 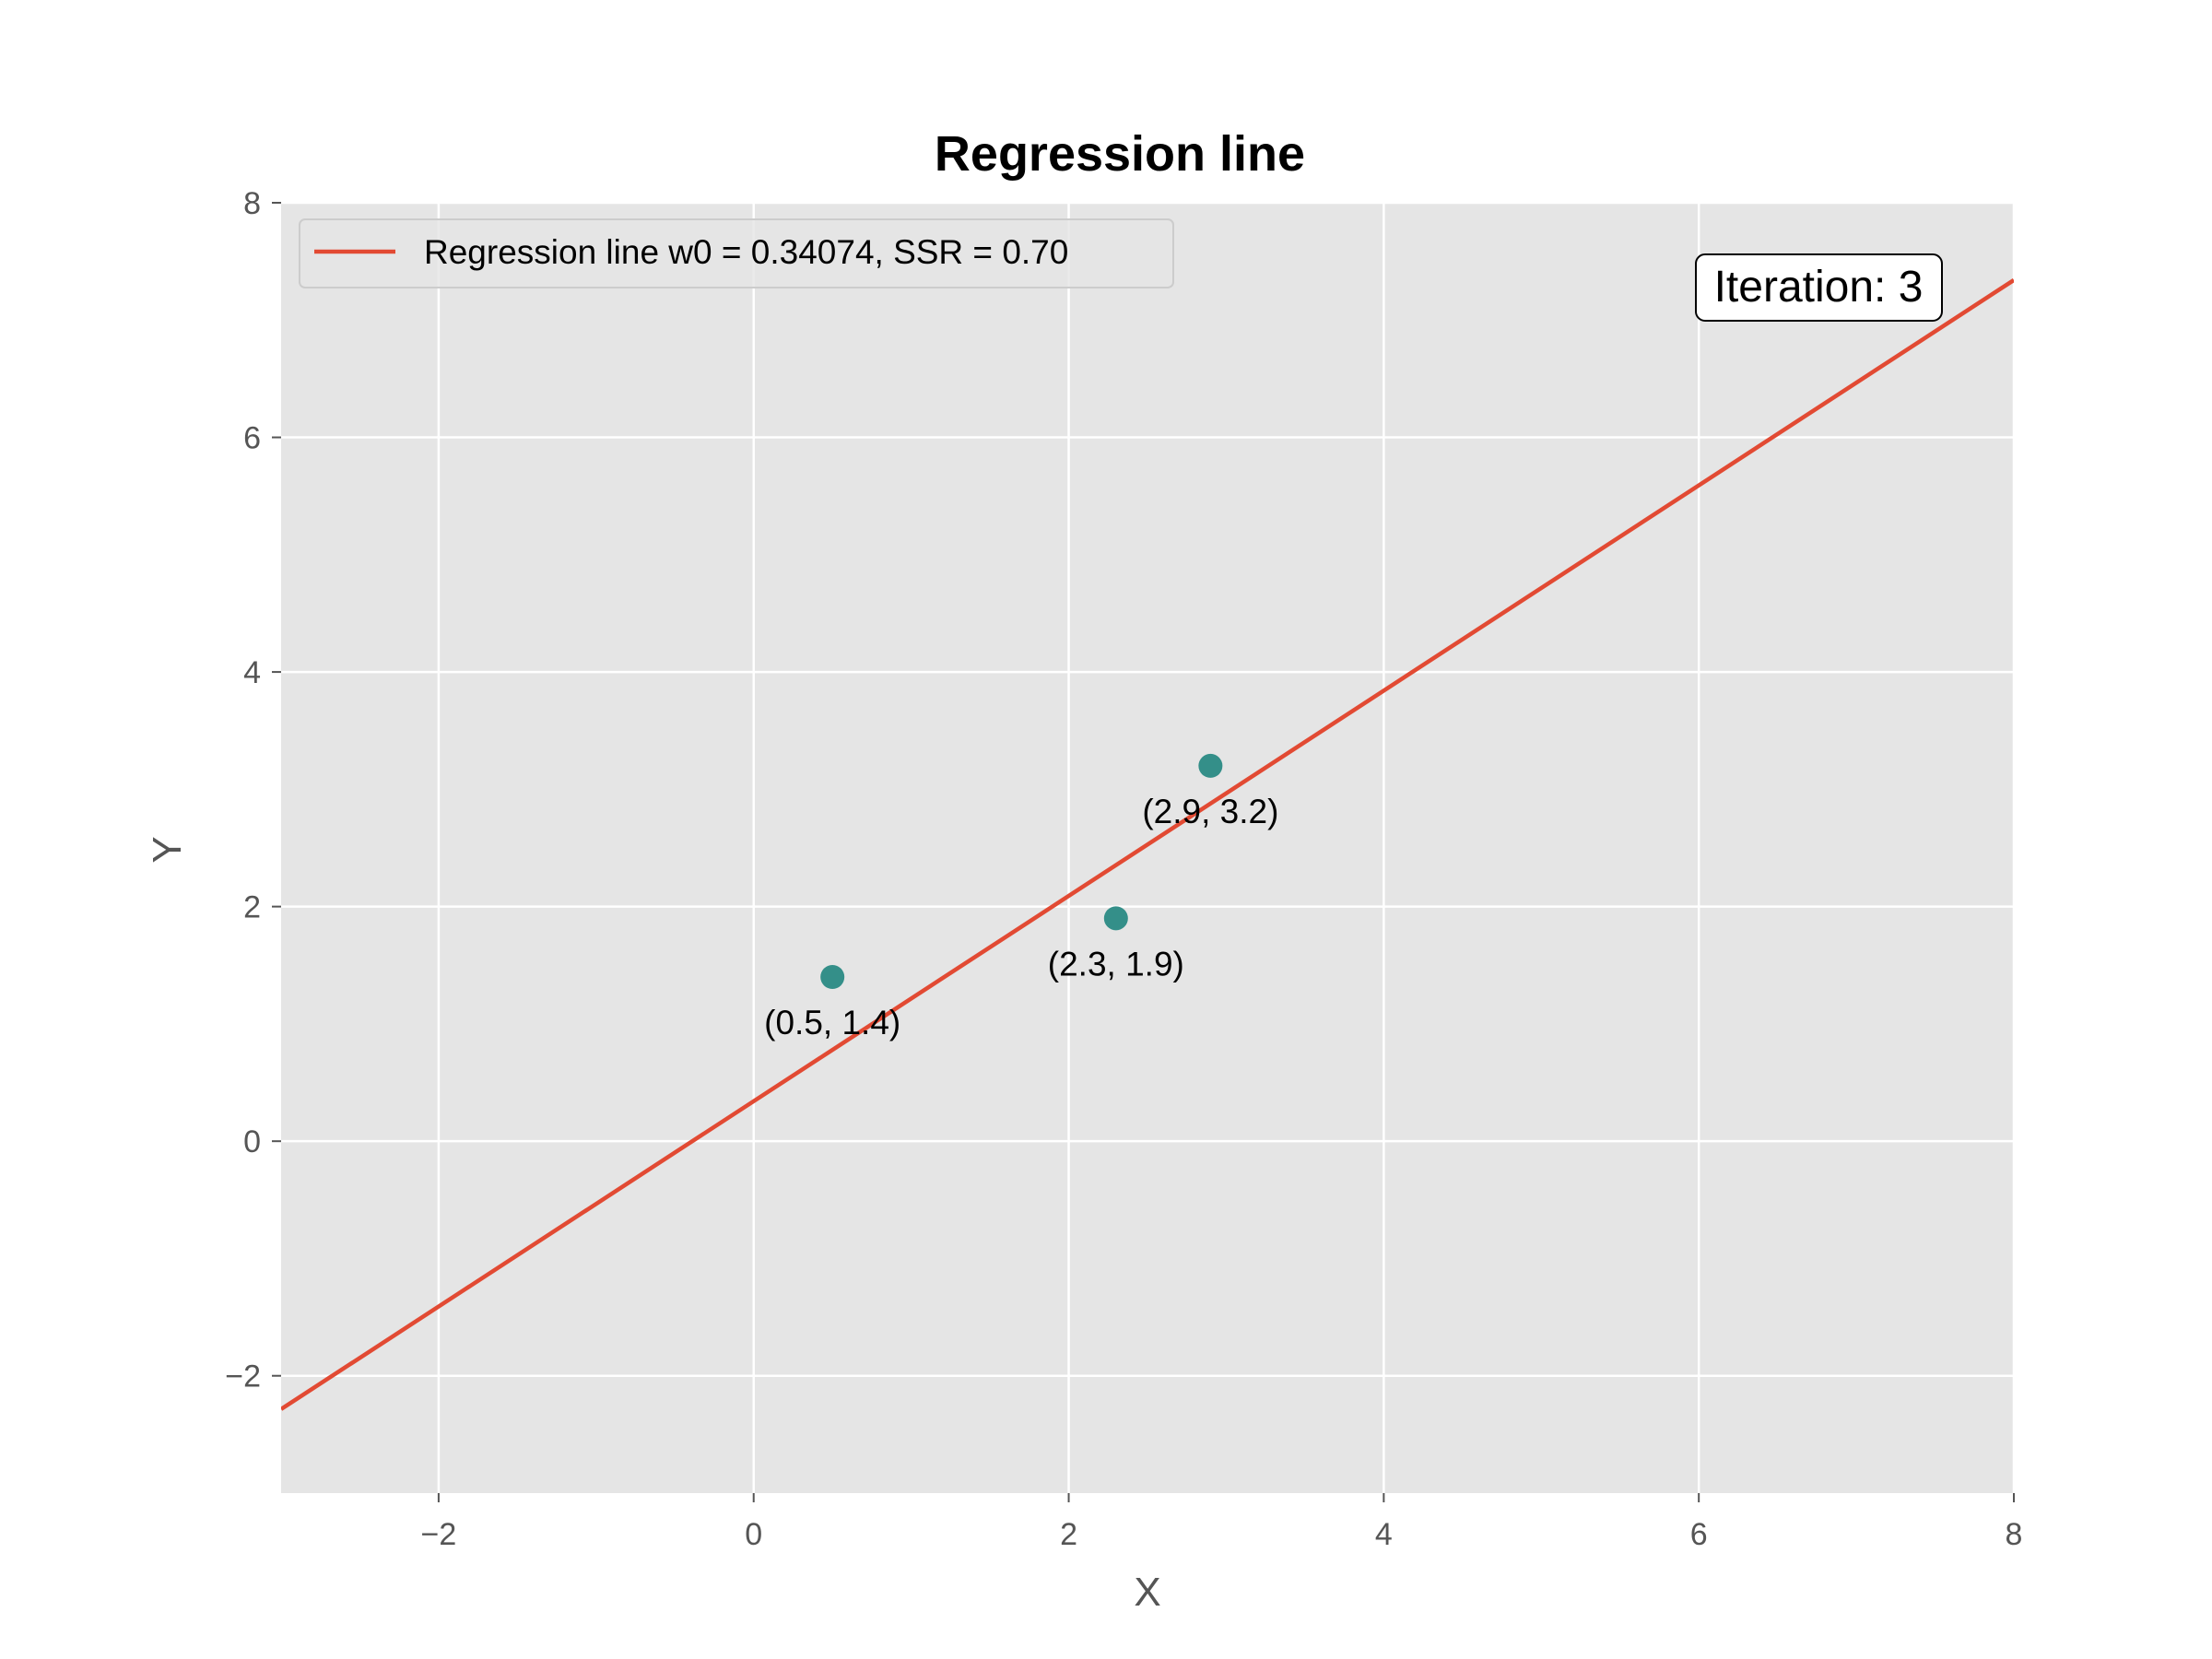 What do you see at coordinates (2014, 1534) in the screenshot?
I see `x-tick-label: 8` at bounding box center [2014, 1534].